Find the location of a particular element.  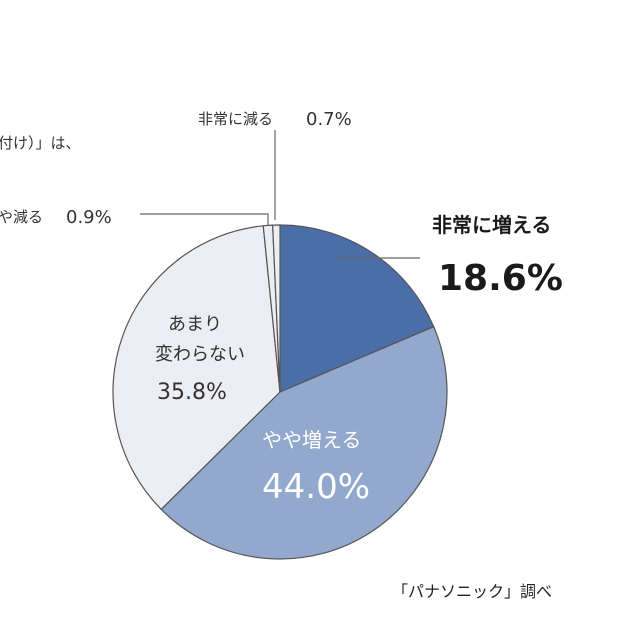

label-no-change-line2: 変わらない is located at coordinates (200, 354).